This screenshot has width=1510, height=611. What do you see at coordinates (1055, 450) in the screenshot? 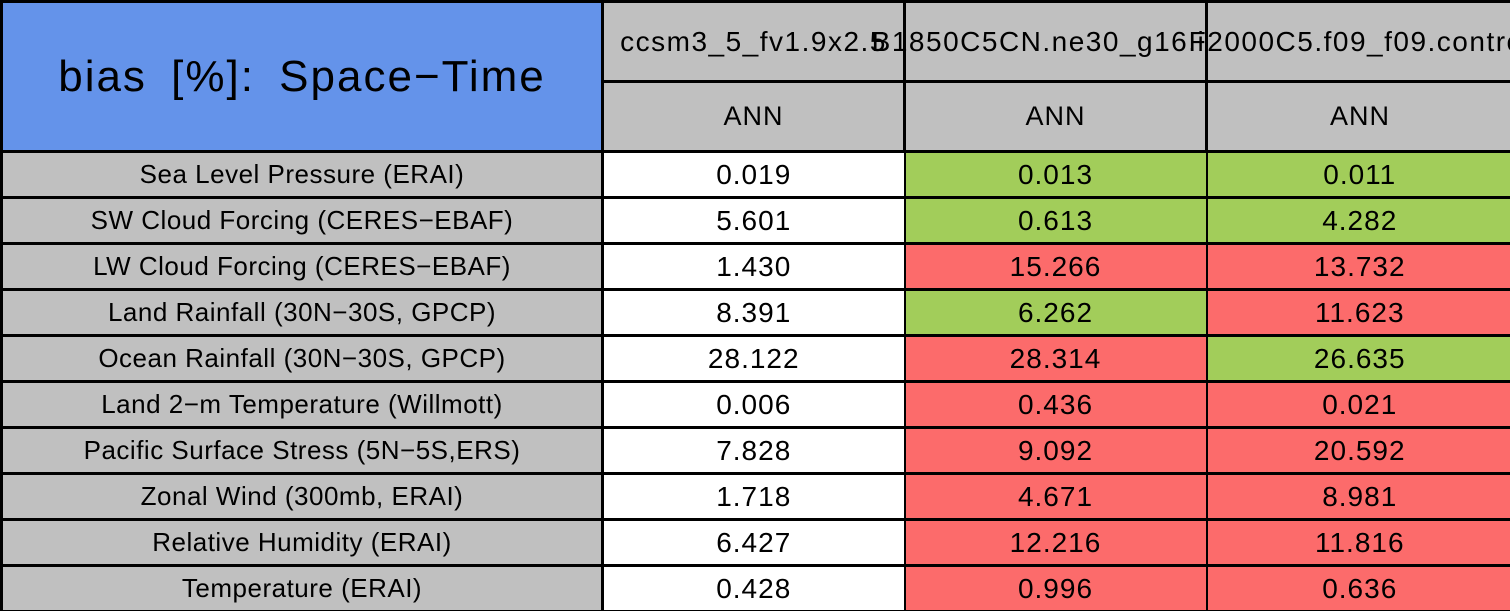
I see `value-cell: 9.092` at bounding box center [1055, 450].